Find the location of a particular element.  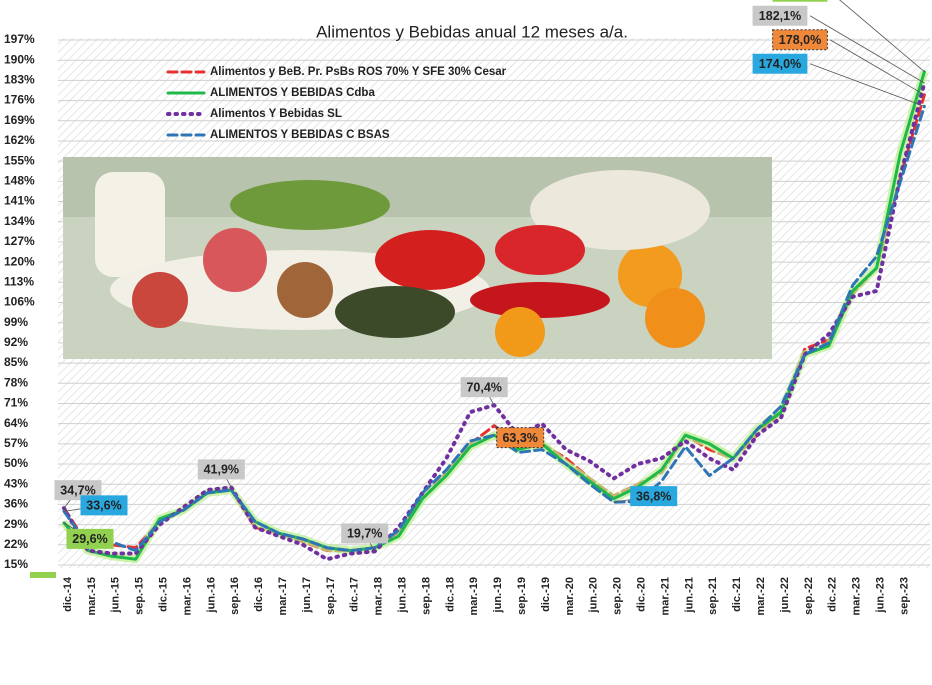

data-label: 29,6% is located at coordinates (89, 539).